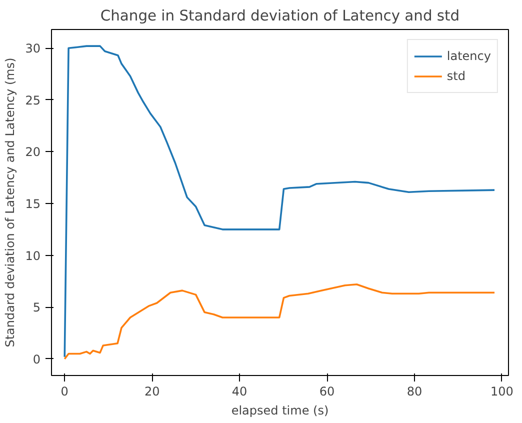 The image size is (522, 423). What do you see at coordinates (33, 49) in the screenshot?
I see `y-tick-label: 30` at bounding box center [33, 49].